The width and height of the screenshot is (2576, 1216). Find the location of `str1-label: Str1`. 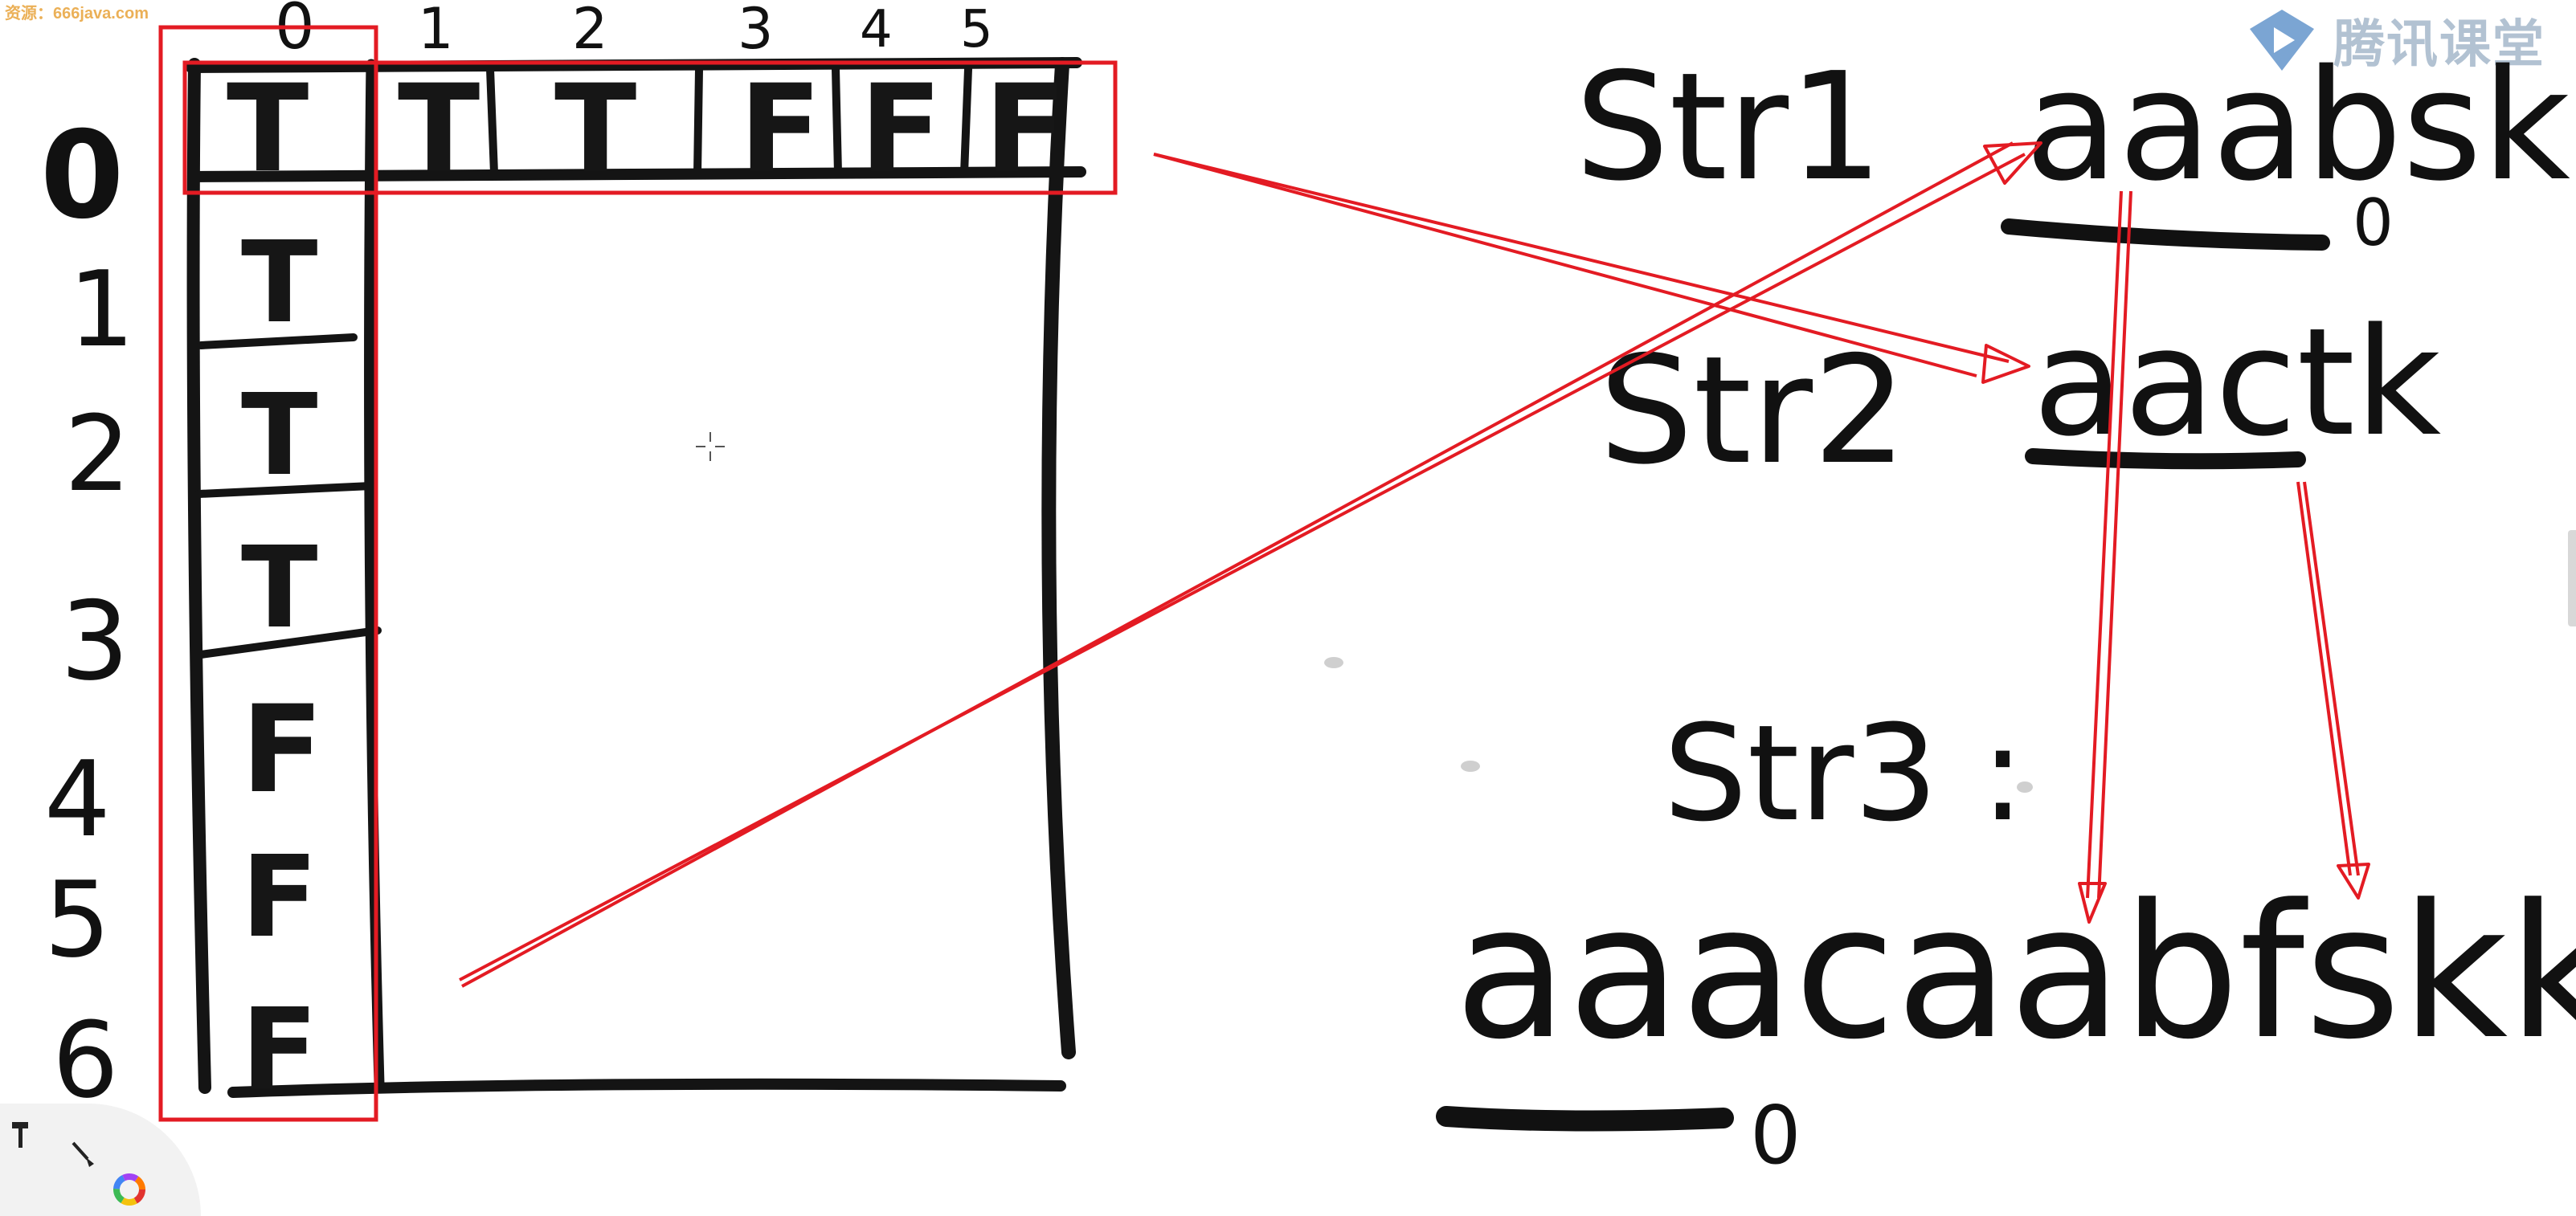

str1-label: Str1 is located at coordinates (1729, 127).